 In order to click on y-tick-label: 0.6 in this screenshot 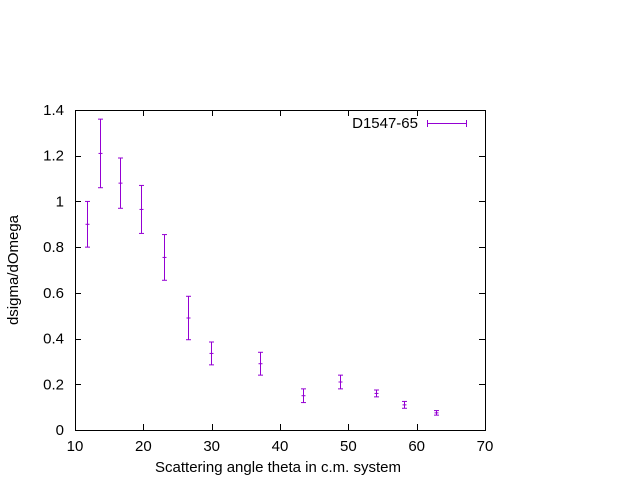, I will do `click(53, 293)`.